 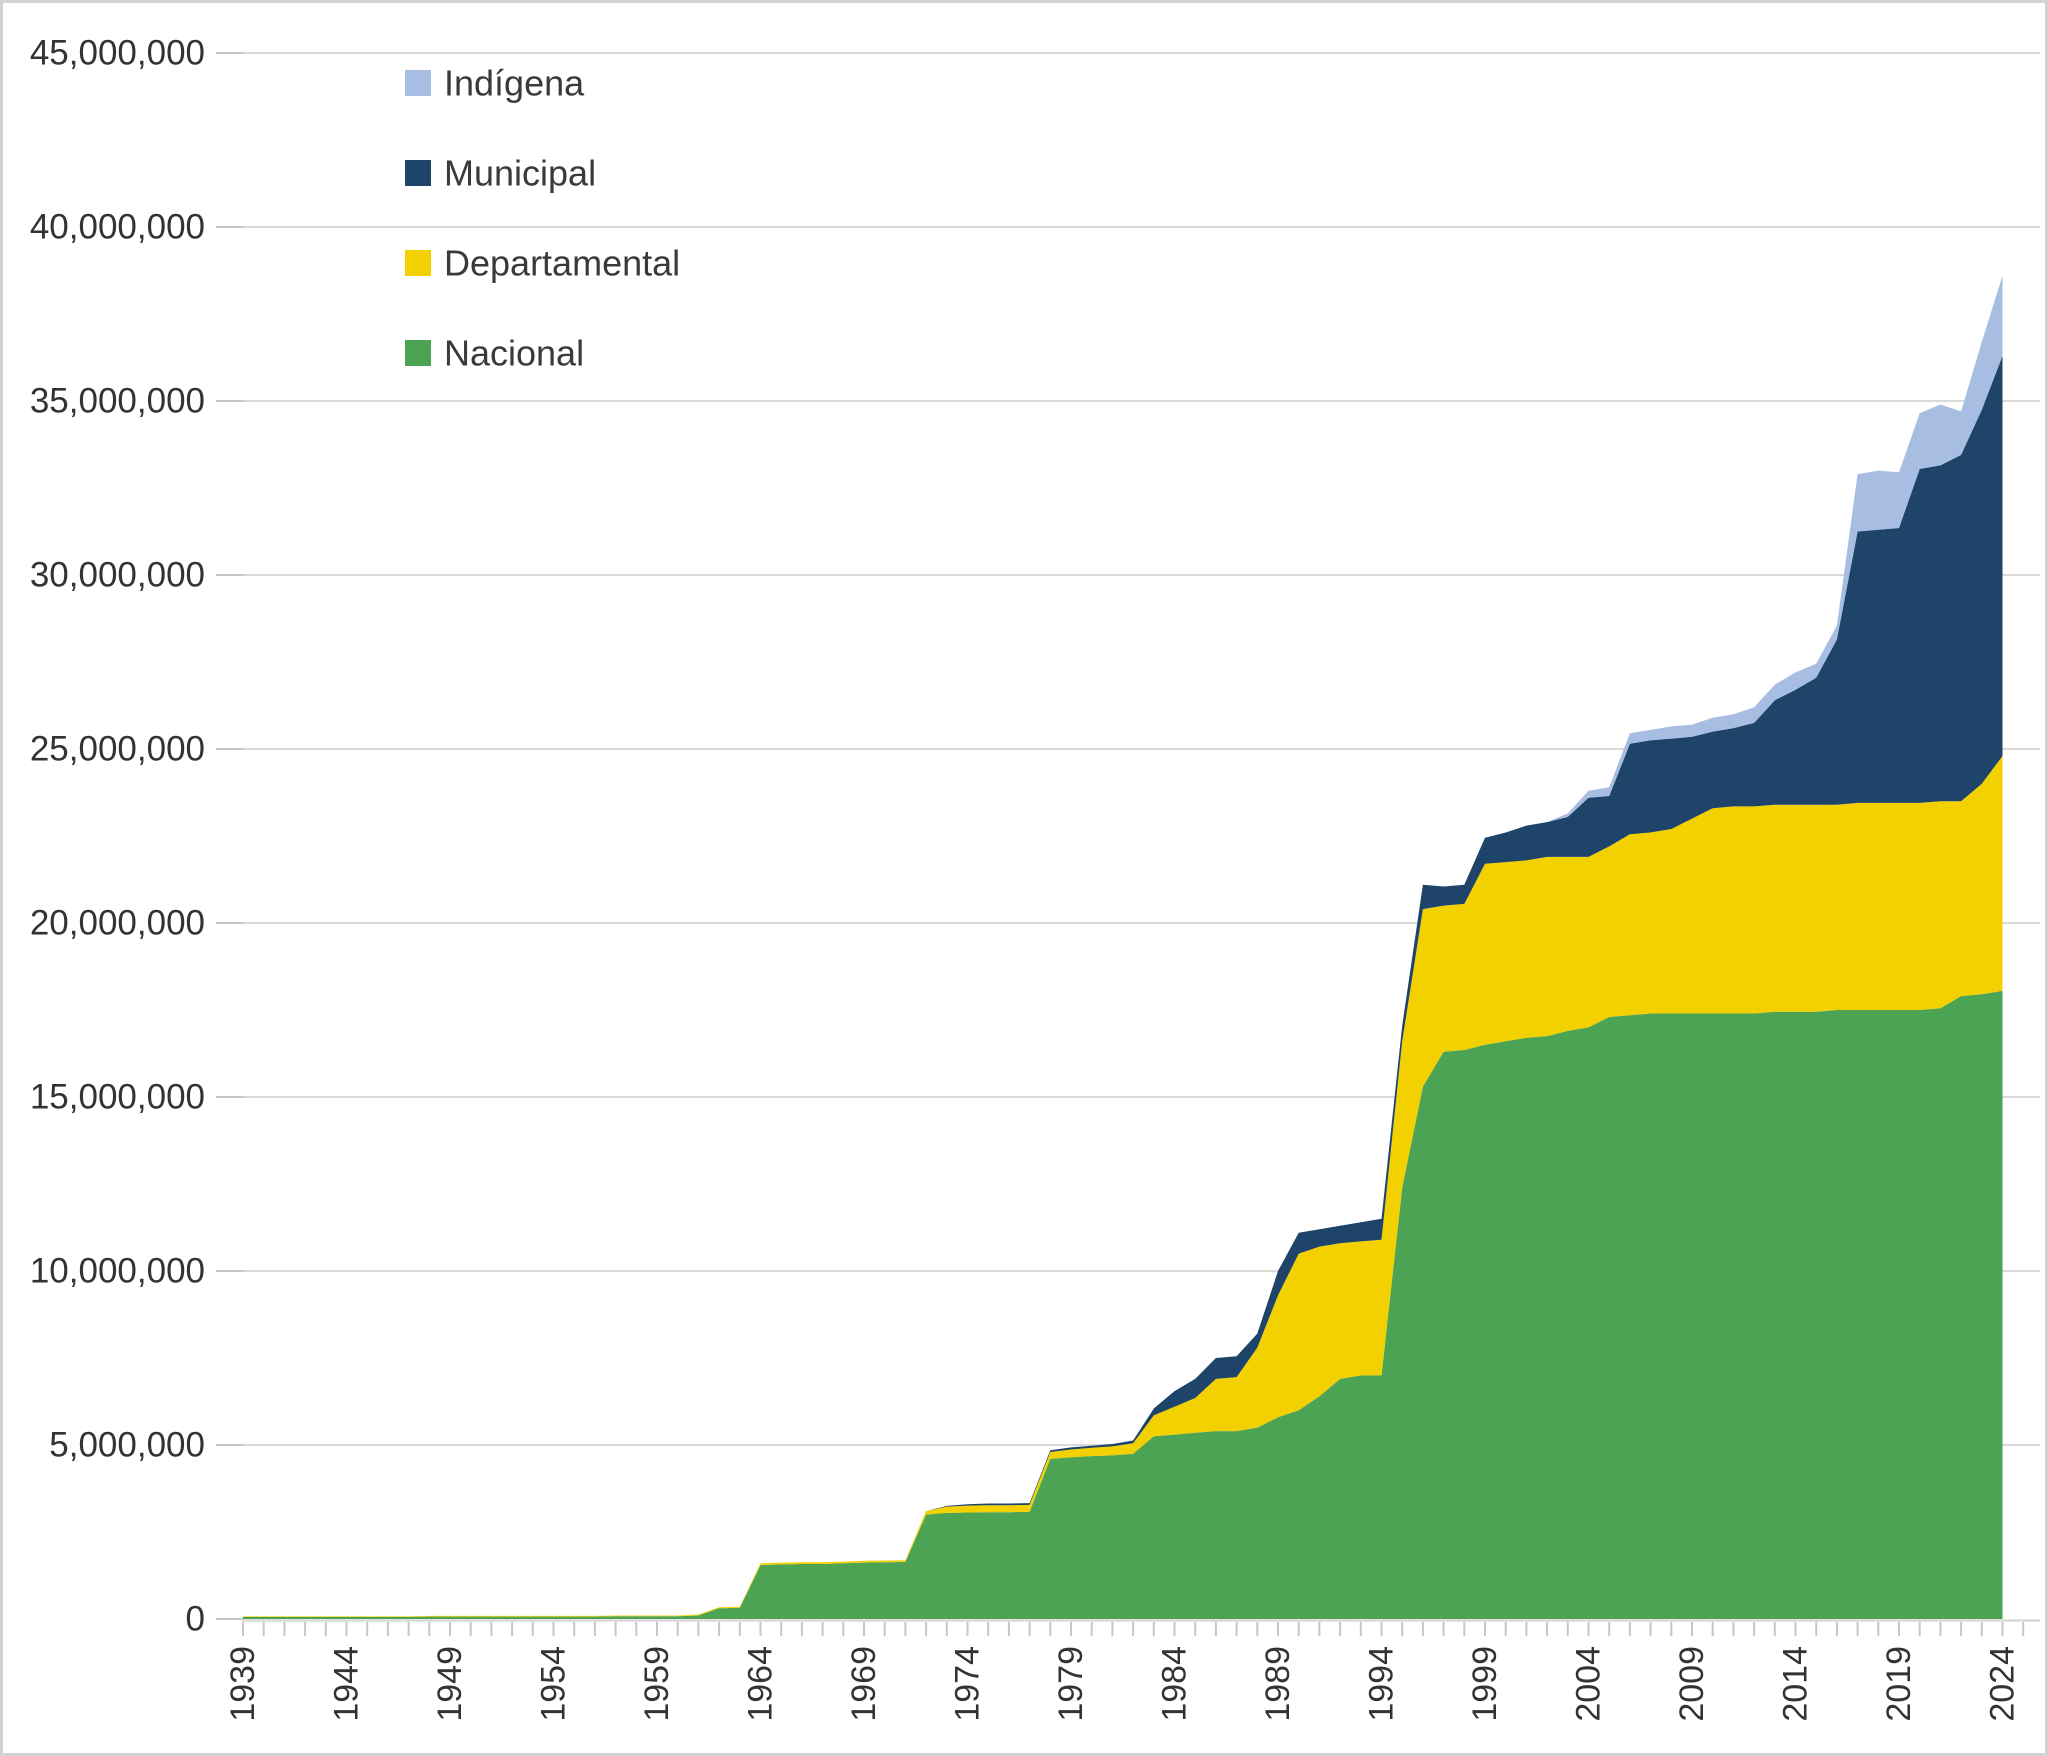 I want to click on legend-item-indigena: Indígena, so click(x=495, y=83).